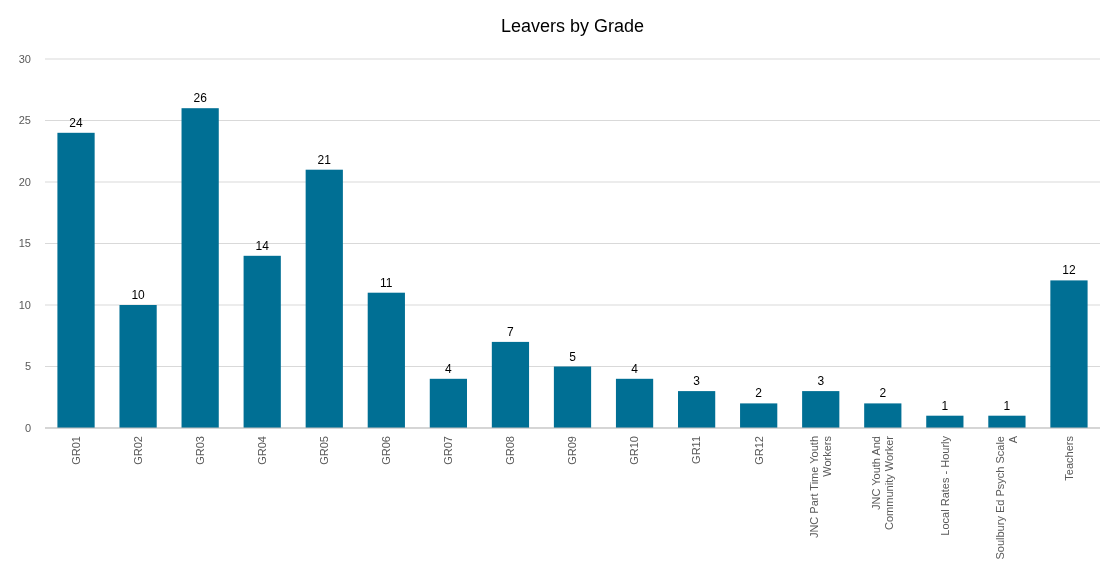 This screenshot has width=1113, height=577. Describe the element at coordinates (510, 450) in the screenshot. I see `x-tick-label: GR08` at that location.